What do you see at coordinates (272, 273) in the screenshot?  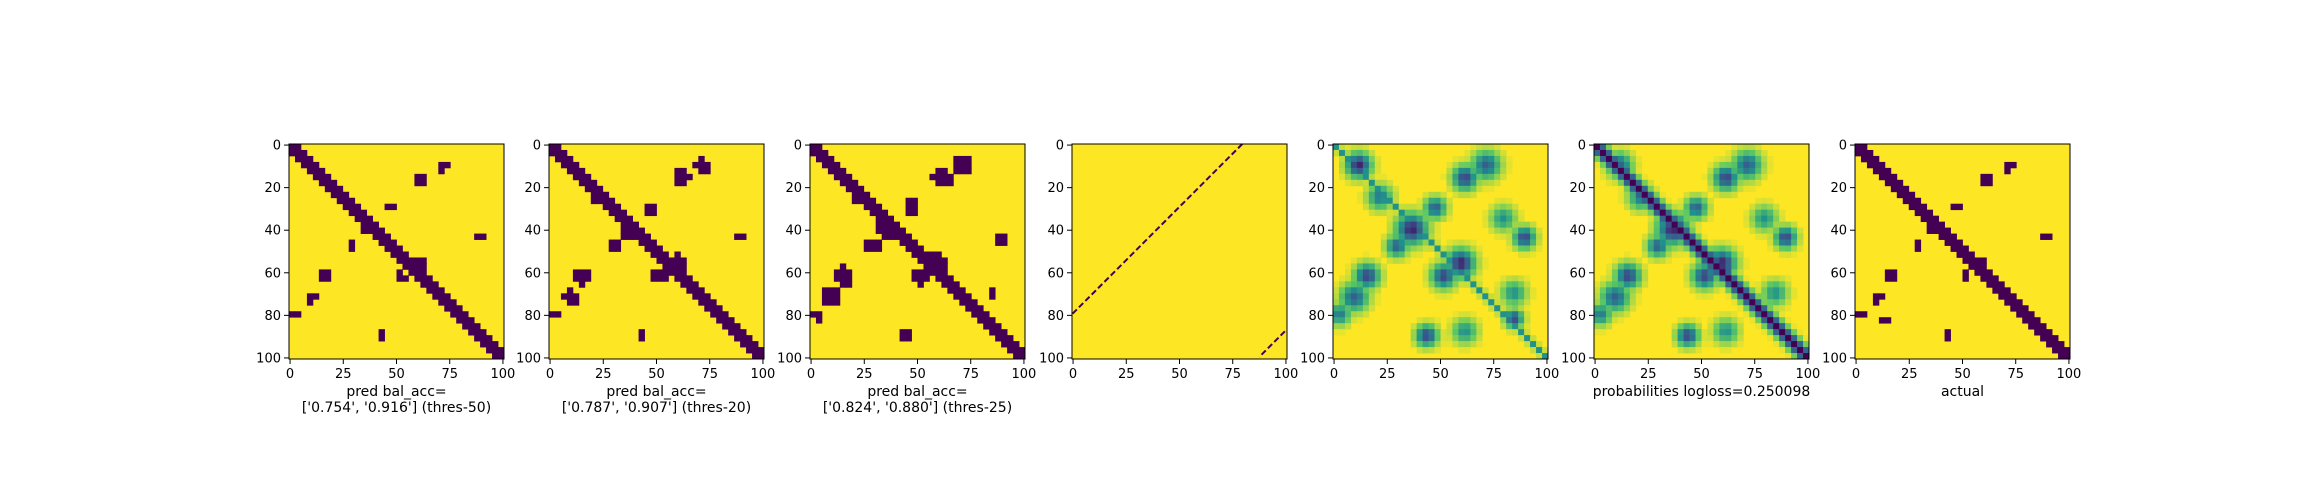 I see `y-tick-label: 60` at bounding box center [272, 273].